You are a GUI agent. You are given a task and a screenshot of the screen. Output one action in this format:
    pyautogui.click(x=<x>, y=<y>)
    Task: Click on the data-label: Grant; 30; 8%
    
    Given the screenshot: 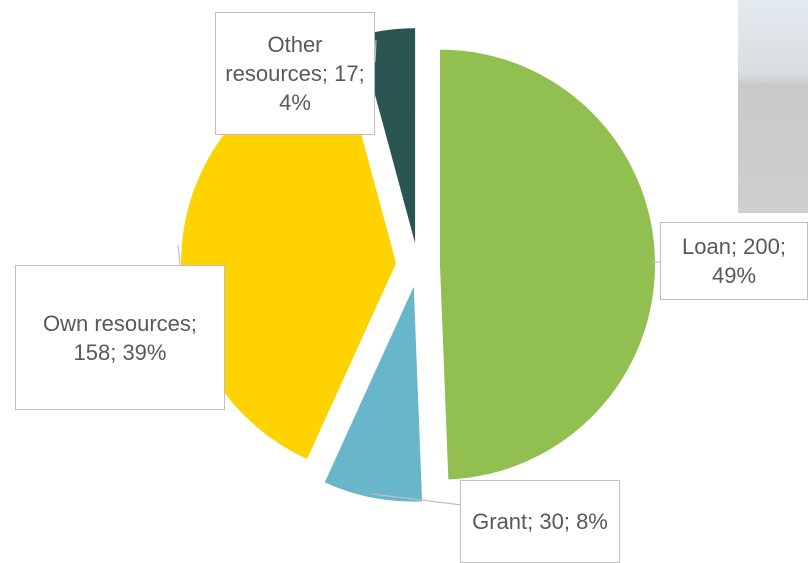 What is the action you would take?
    pyautogui.click(x=540, y=521)
    